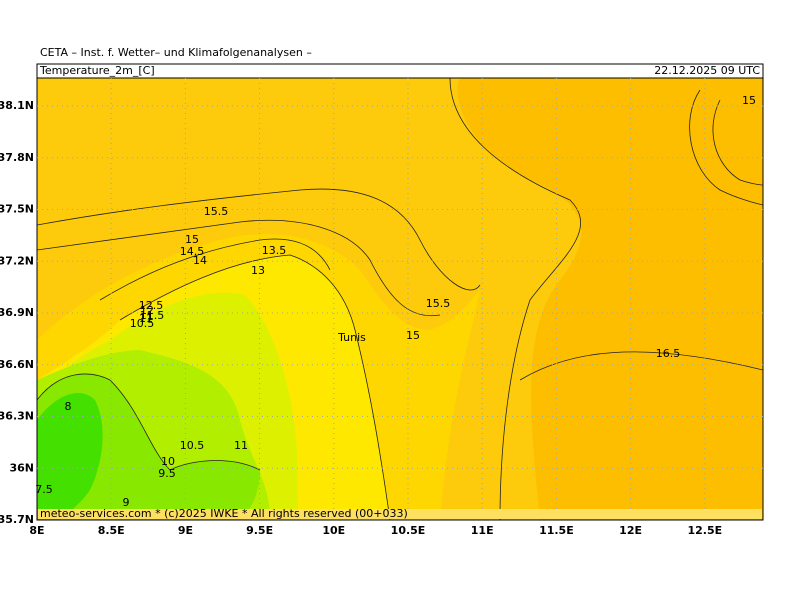 This screenshot has width=800, height=600. I want to click on contour-label: 16.5, so click(668, 353).